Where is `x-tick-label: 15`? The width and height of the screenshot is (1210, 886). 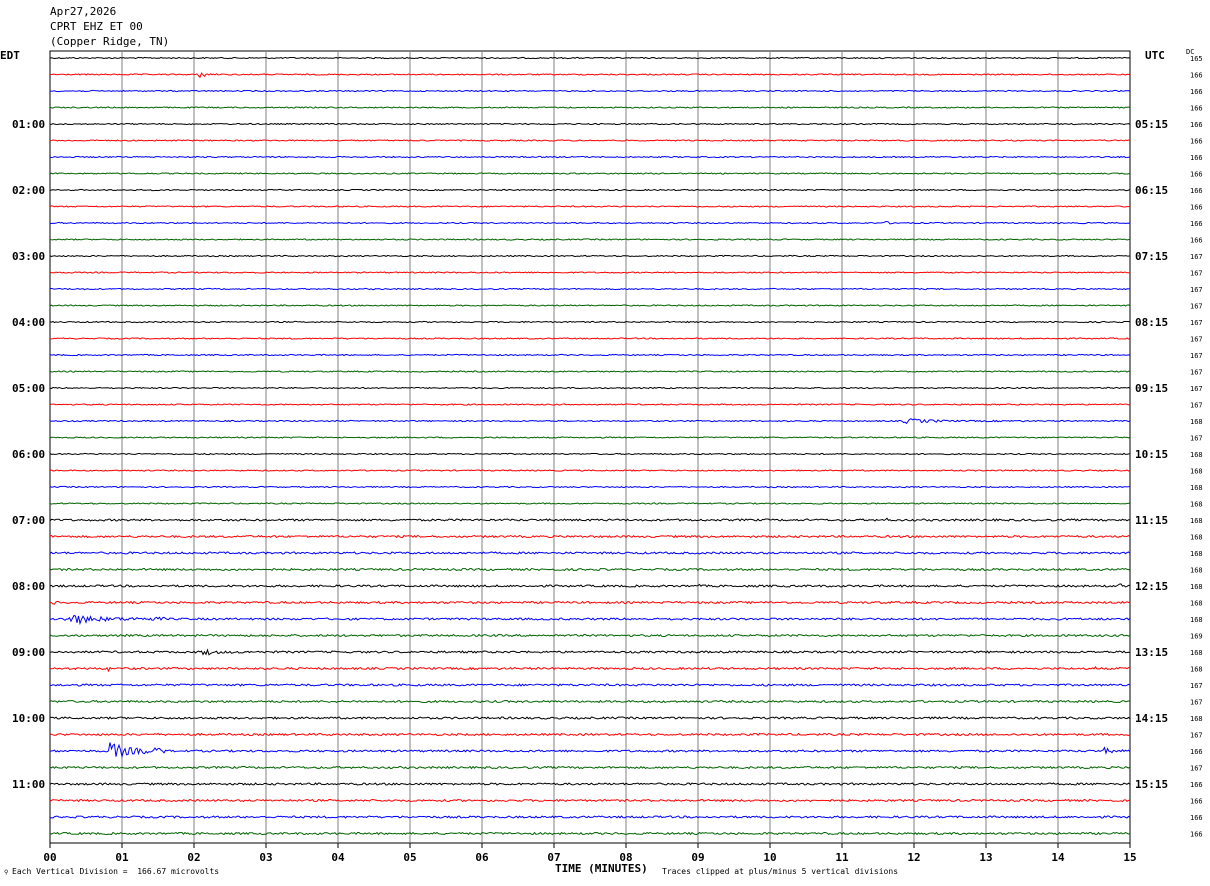 x-tick-label: 15 is located at coordinates (1129, 857).